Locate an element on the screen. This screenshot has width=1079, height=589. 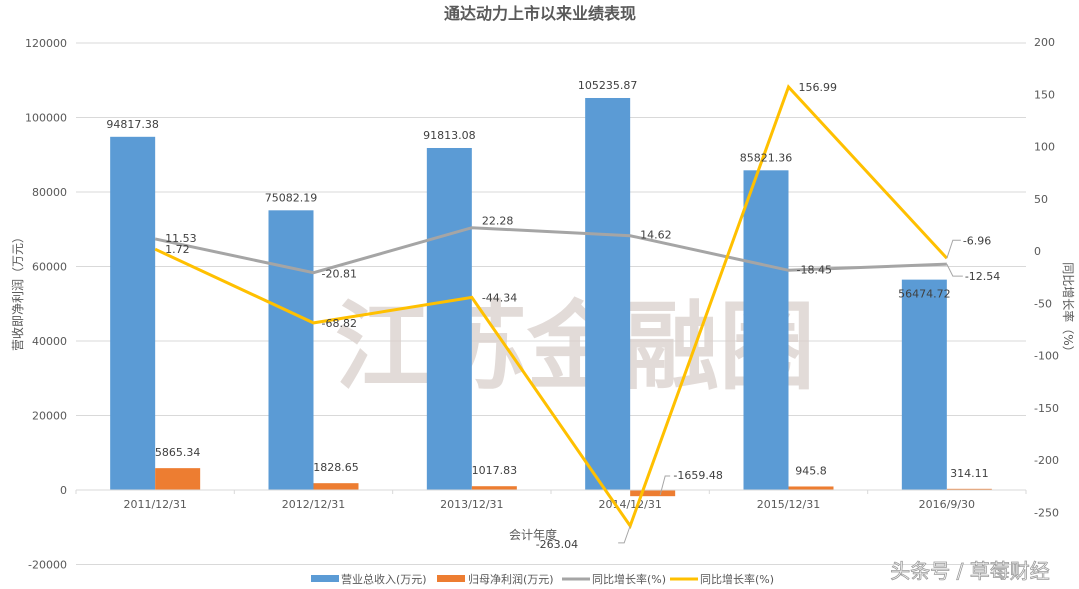
line-data-label: -44.34 is located at coordinates (499, 297).